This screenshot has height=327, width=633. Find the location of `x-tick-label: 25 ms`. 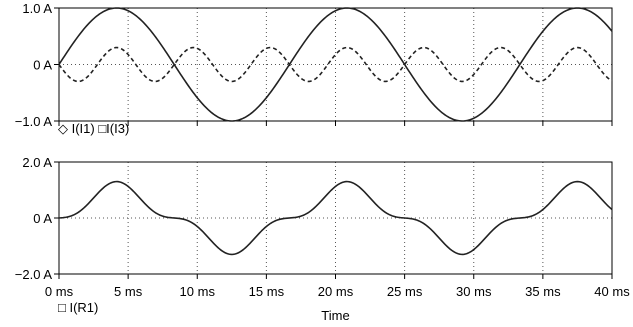

x-tick-label: 25 ms is located at coordinates (405, 291).